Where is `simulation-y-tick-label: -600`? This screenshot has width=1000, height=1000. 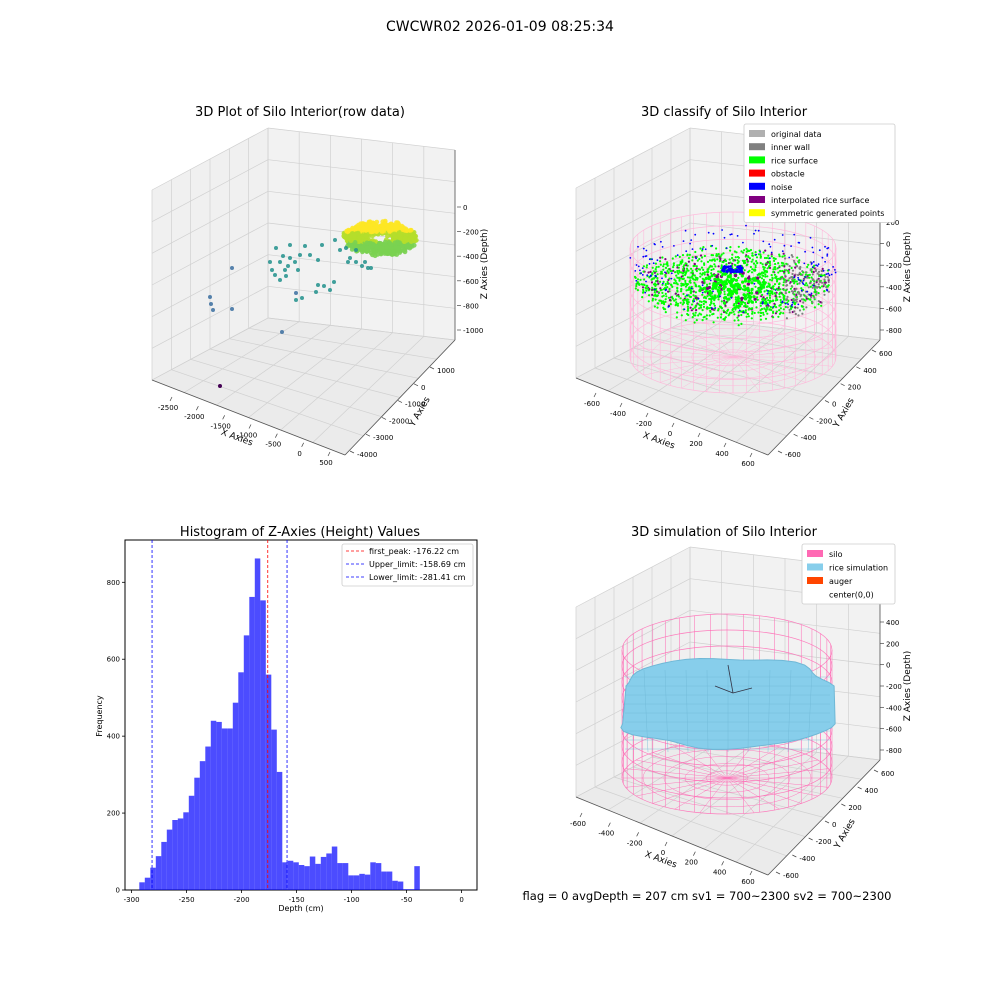 simulation-y-tick-label: -600 is located at coordinates (791, 876).